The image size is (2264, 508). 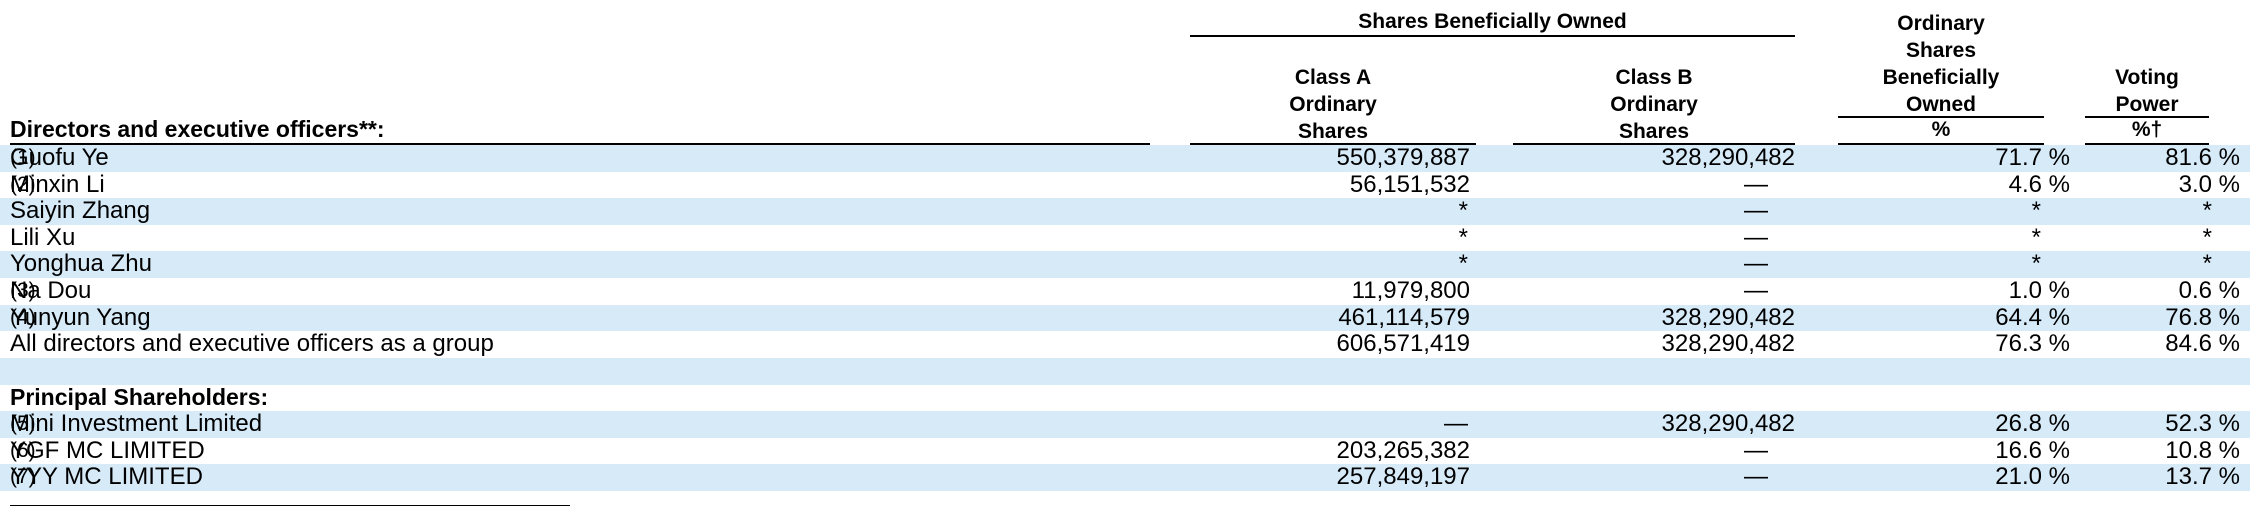 I want to click on holder-name-text: Yunyun Yang, so click(x=80, y=317).